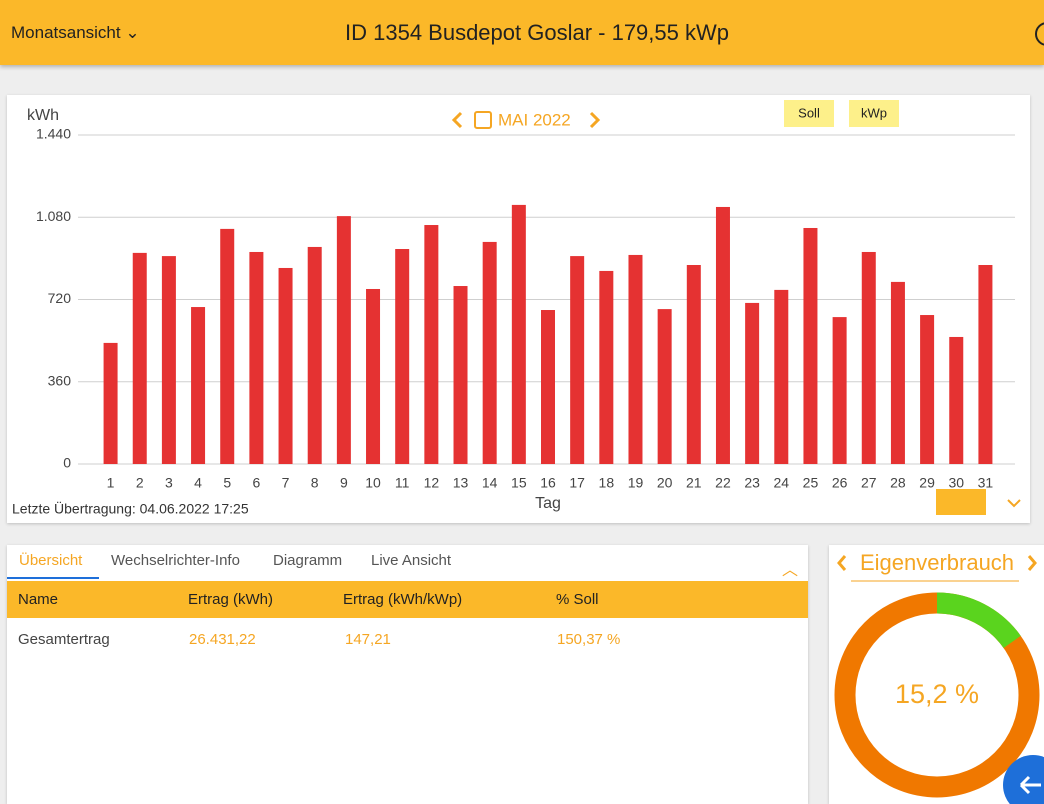  I want to click on calendar-icon, so click(483, 120).